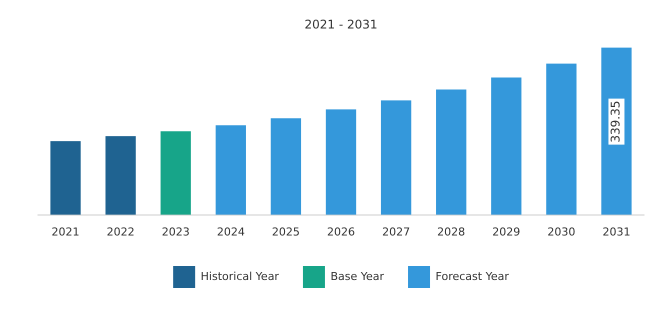  What do you see at coordinates (396, 231) in the screenshot?
I see `x-tick-label: 2027` at bounding box center [396, 231].